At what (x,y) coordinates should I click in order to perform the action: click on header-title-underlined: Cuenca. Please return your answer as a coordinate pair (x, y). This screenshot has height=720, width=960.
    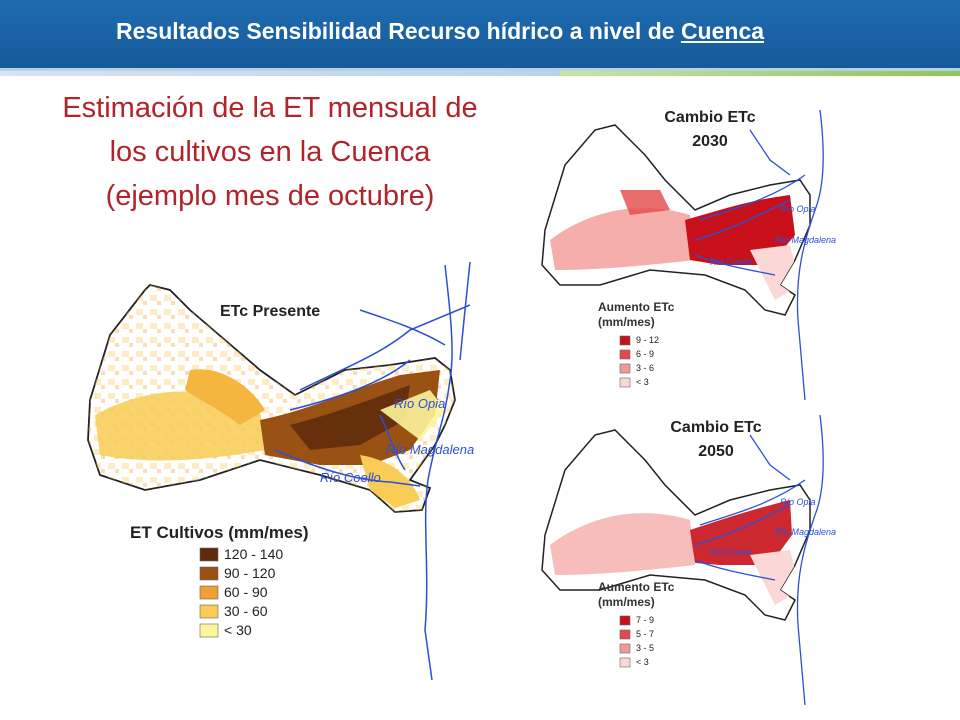
    Looking at the image, I should click on (722, 31).